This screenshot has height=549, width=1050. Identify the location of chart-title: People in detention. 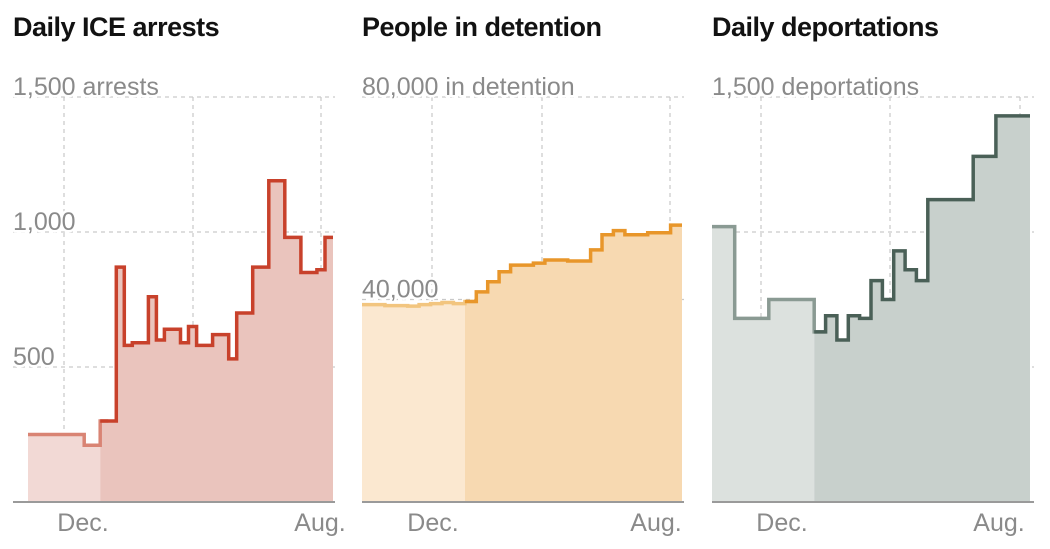
(482, 27).